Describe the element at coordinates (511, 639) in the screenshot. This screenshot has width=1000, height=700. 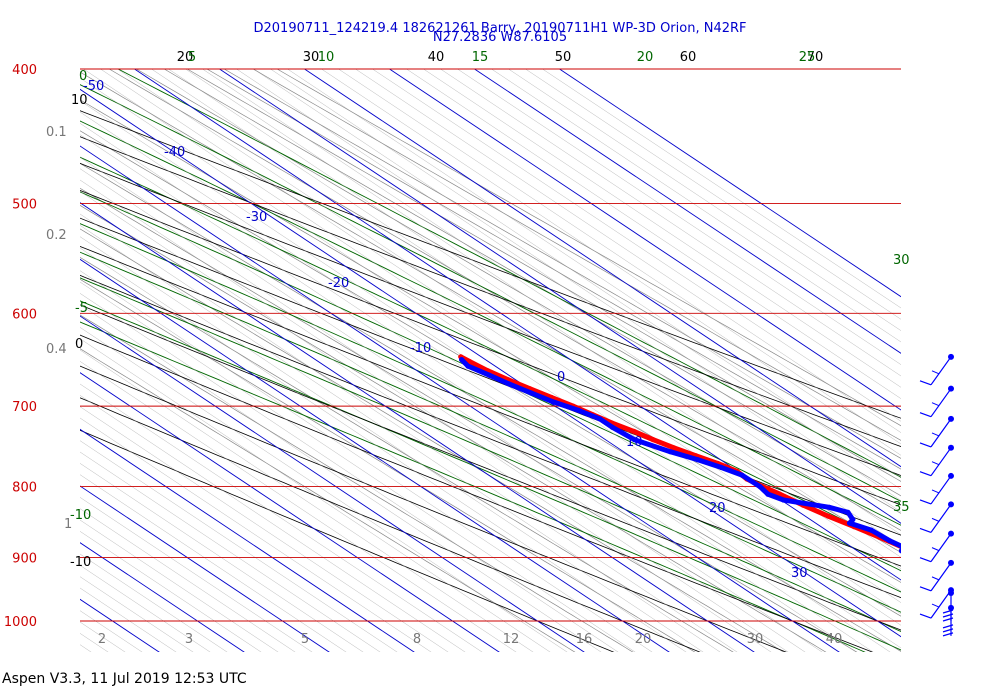
I see `mixing-bottom-label-12: 12` at that location.